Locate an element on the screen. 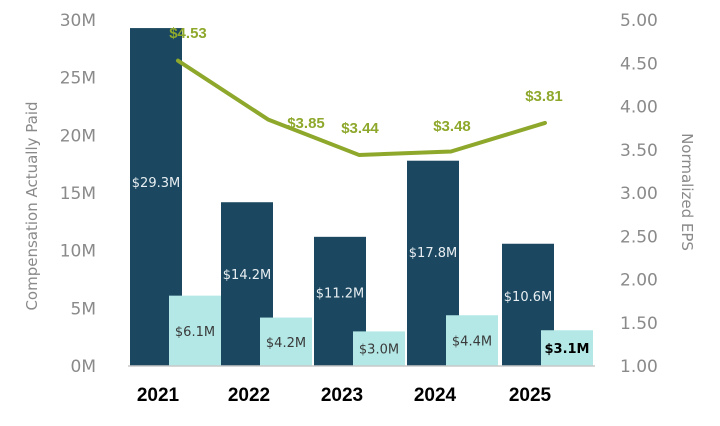 Image resolution: width=720 pixels, height=426 pixels. category-label-2023: 2023 is located at coordinates (342, 395).